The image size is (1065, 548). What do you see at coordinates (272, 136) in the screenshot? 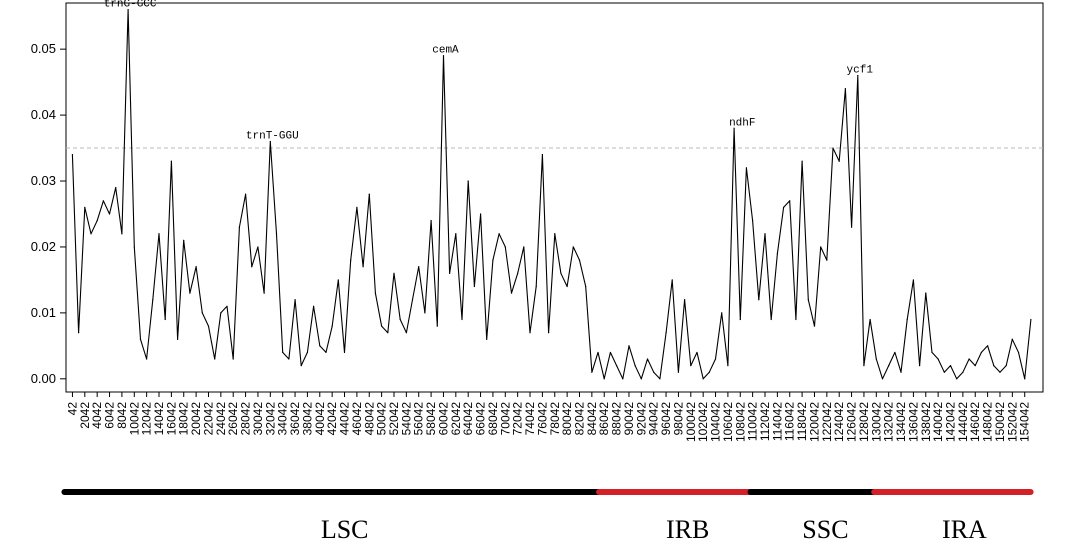
I see `peak-annotation: trnT-GGU` at bounding box center [272, 136].